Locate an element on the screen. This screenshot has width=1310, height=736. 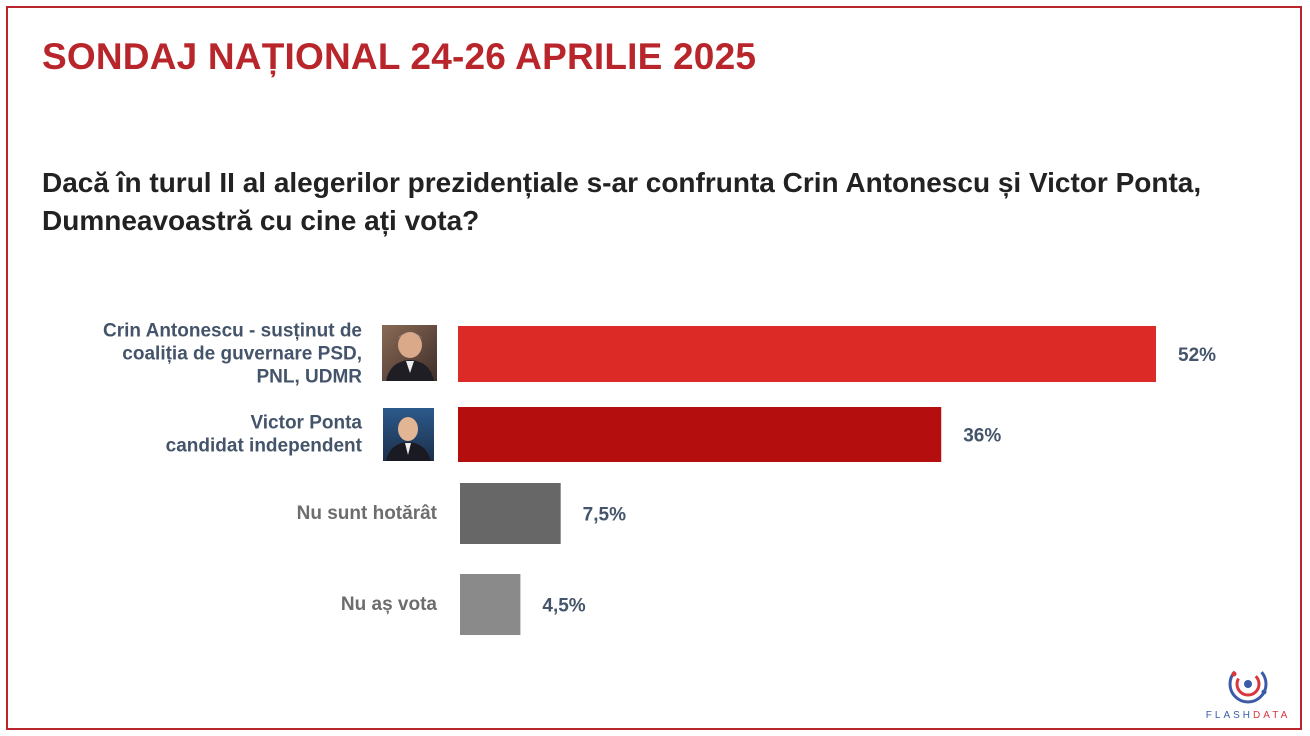
category-label-line: Nu aș vota is located at coordinates (389, 604).